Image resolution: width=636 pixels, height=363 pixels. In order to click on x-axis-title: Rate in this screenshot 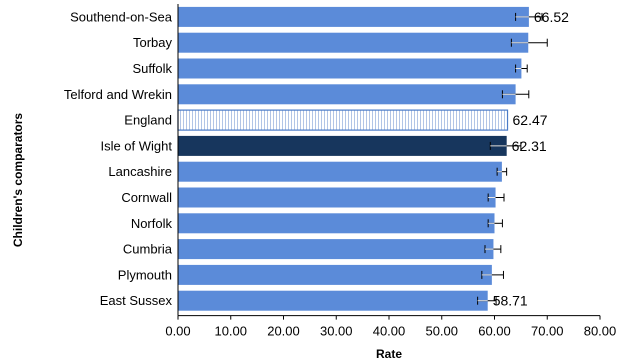, I will do `click(389, 354)`.